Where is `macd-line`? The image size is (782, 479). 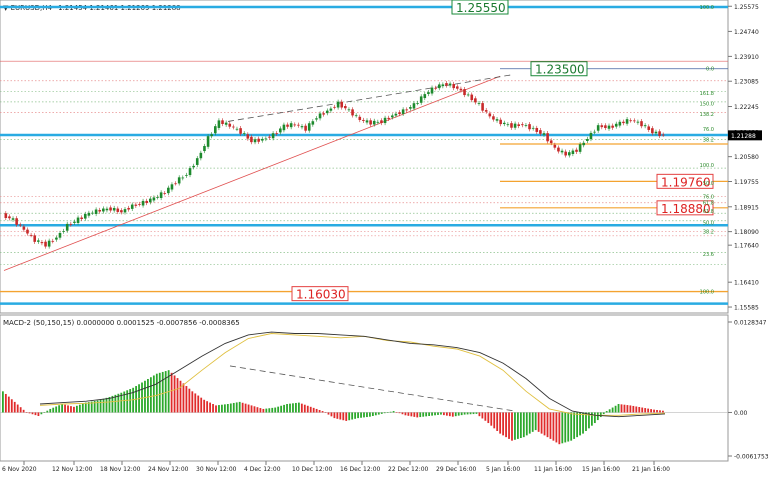
macd-line is located at coordinates (352, 374).